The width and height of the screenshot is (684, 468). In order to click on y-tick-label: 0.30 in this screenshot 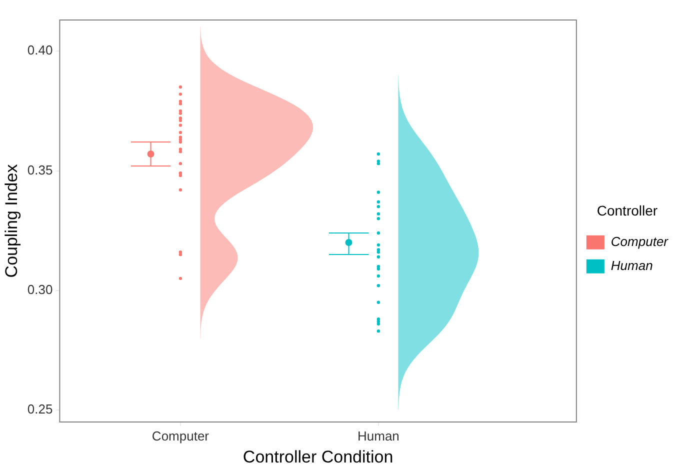, I will do `click(40, 289)`.